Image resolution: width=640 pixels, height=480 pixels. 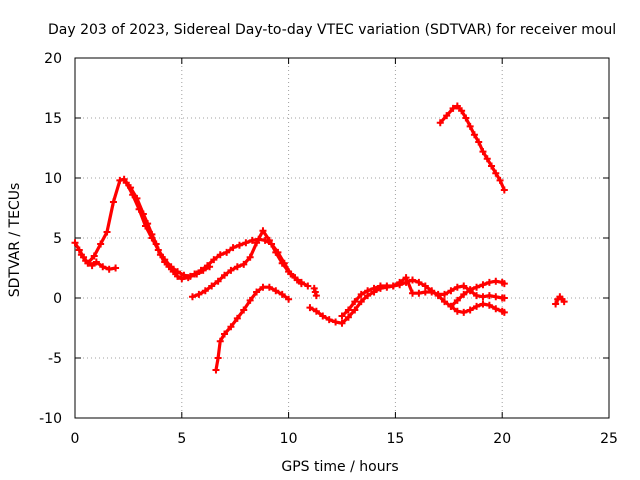 I want to click on series-track-a, so click(x=188, y=231).